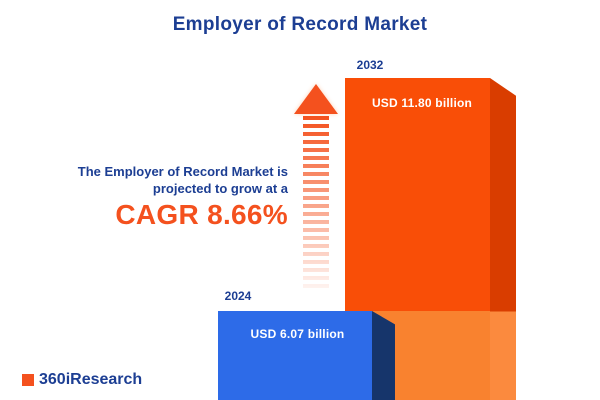 The image size is (600, 400). What do you see at coordinates (295, 355) in the screenshot?
I see `bar-2024` at bounding box center [295, 355].